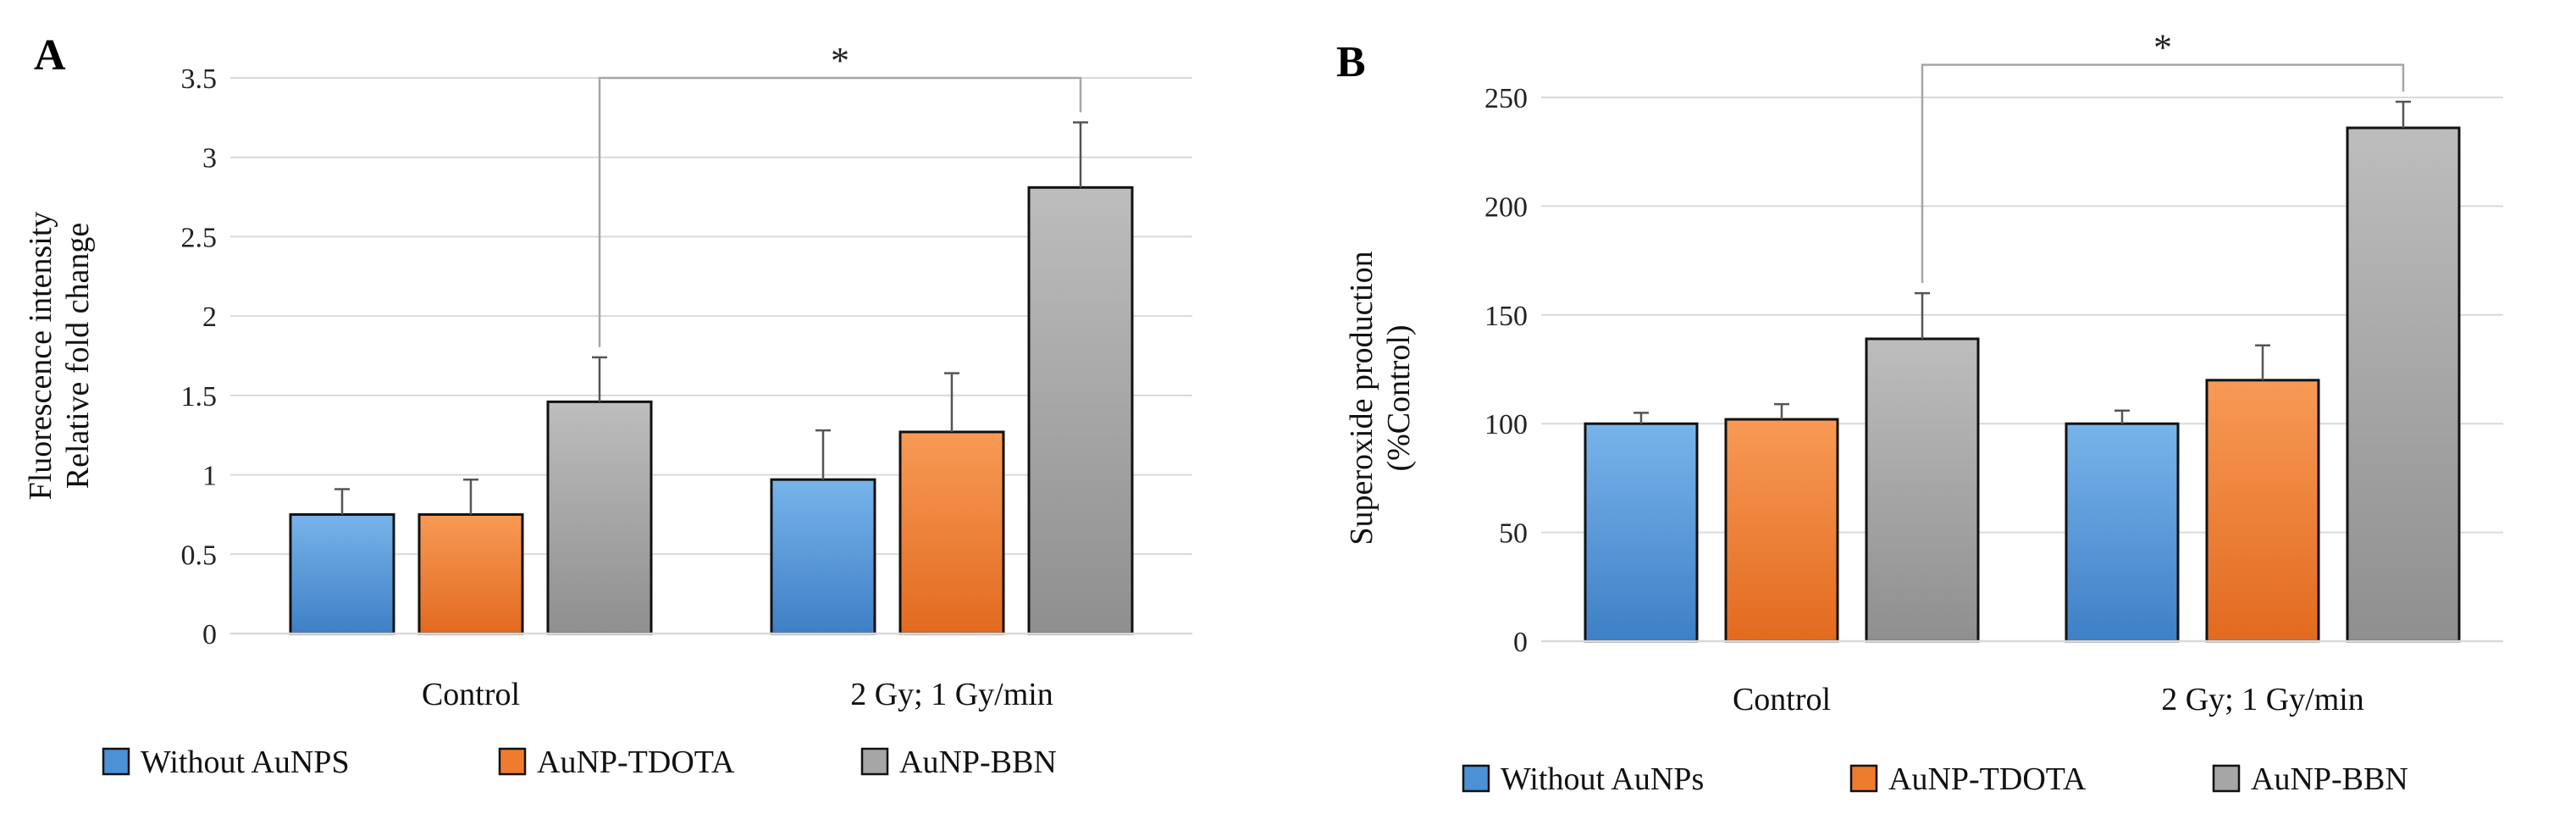 The height and width of the screenshot is (836, 2576). What do you see at coordinates (199, 237) in the screenshot?
I see `panel-a-y-tick-label: 2.5` at bounding box center [199, 237].